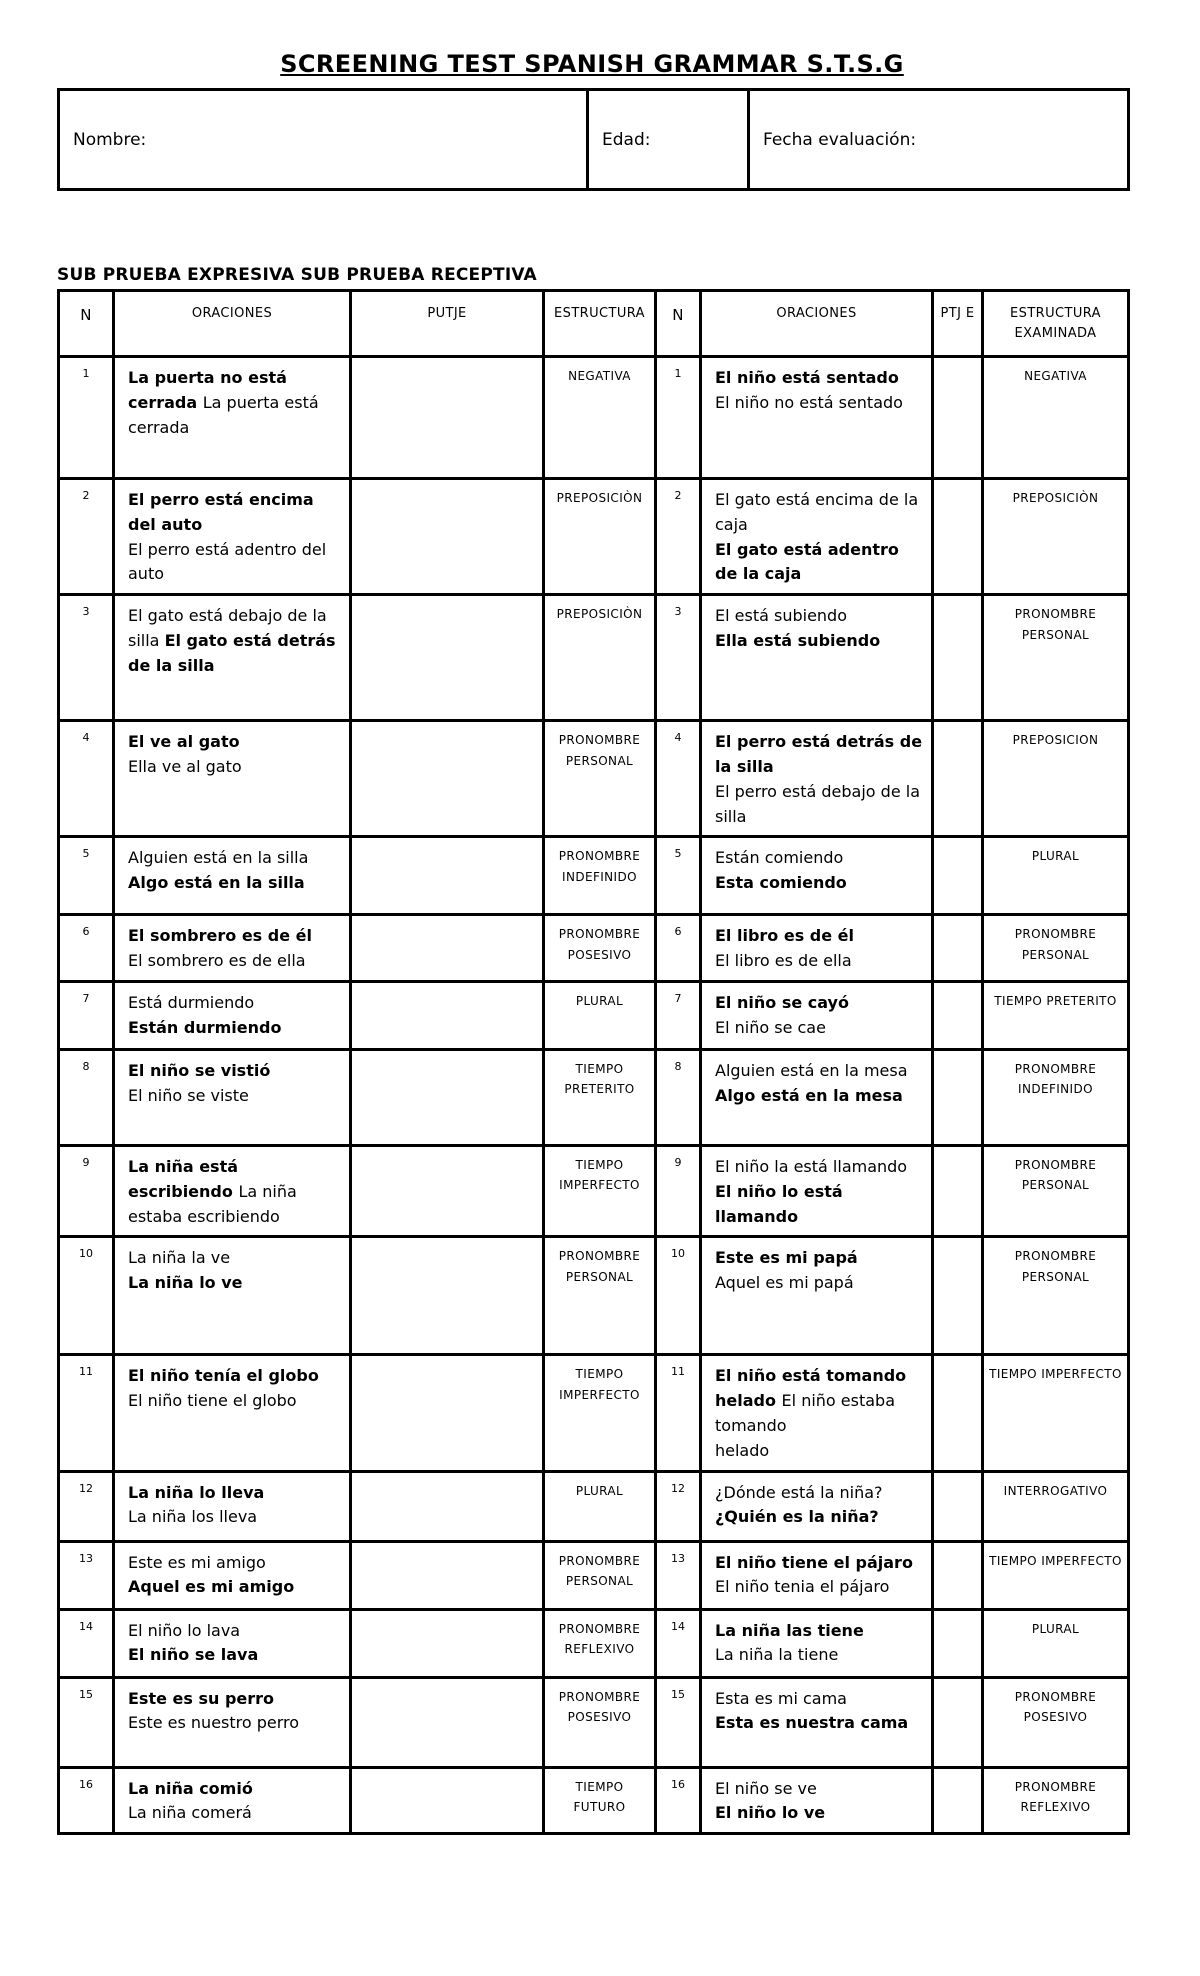 Image resolution: width=1200 pixels, height=1976 pixels. Describe the element at coordinates (207, 390) in the screenshot. I see `sentence-text: La puerta no está cerrada` at that location.